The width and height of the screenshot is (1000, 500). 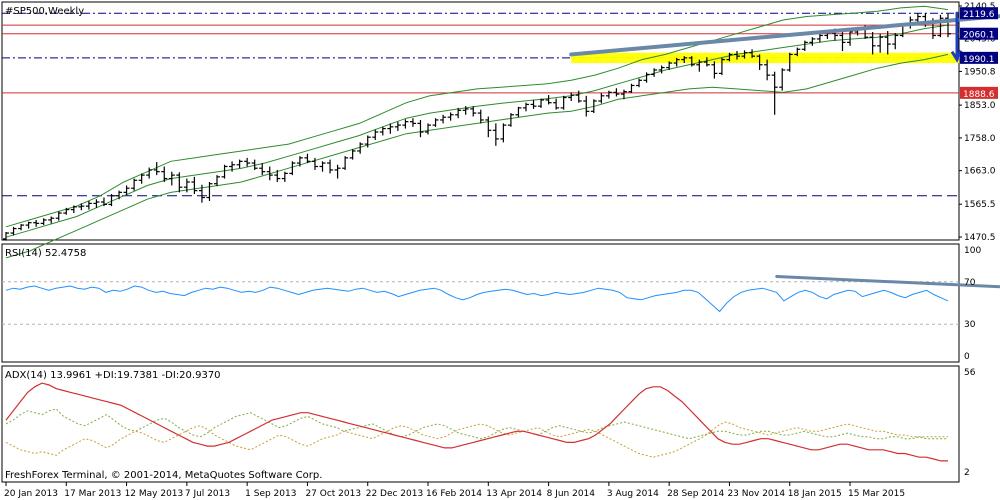 I want to click on adx-di-minus-line, so click(x=476, y=439).